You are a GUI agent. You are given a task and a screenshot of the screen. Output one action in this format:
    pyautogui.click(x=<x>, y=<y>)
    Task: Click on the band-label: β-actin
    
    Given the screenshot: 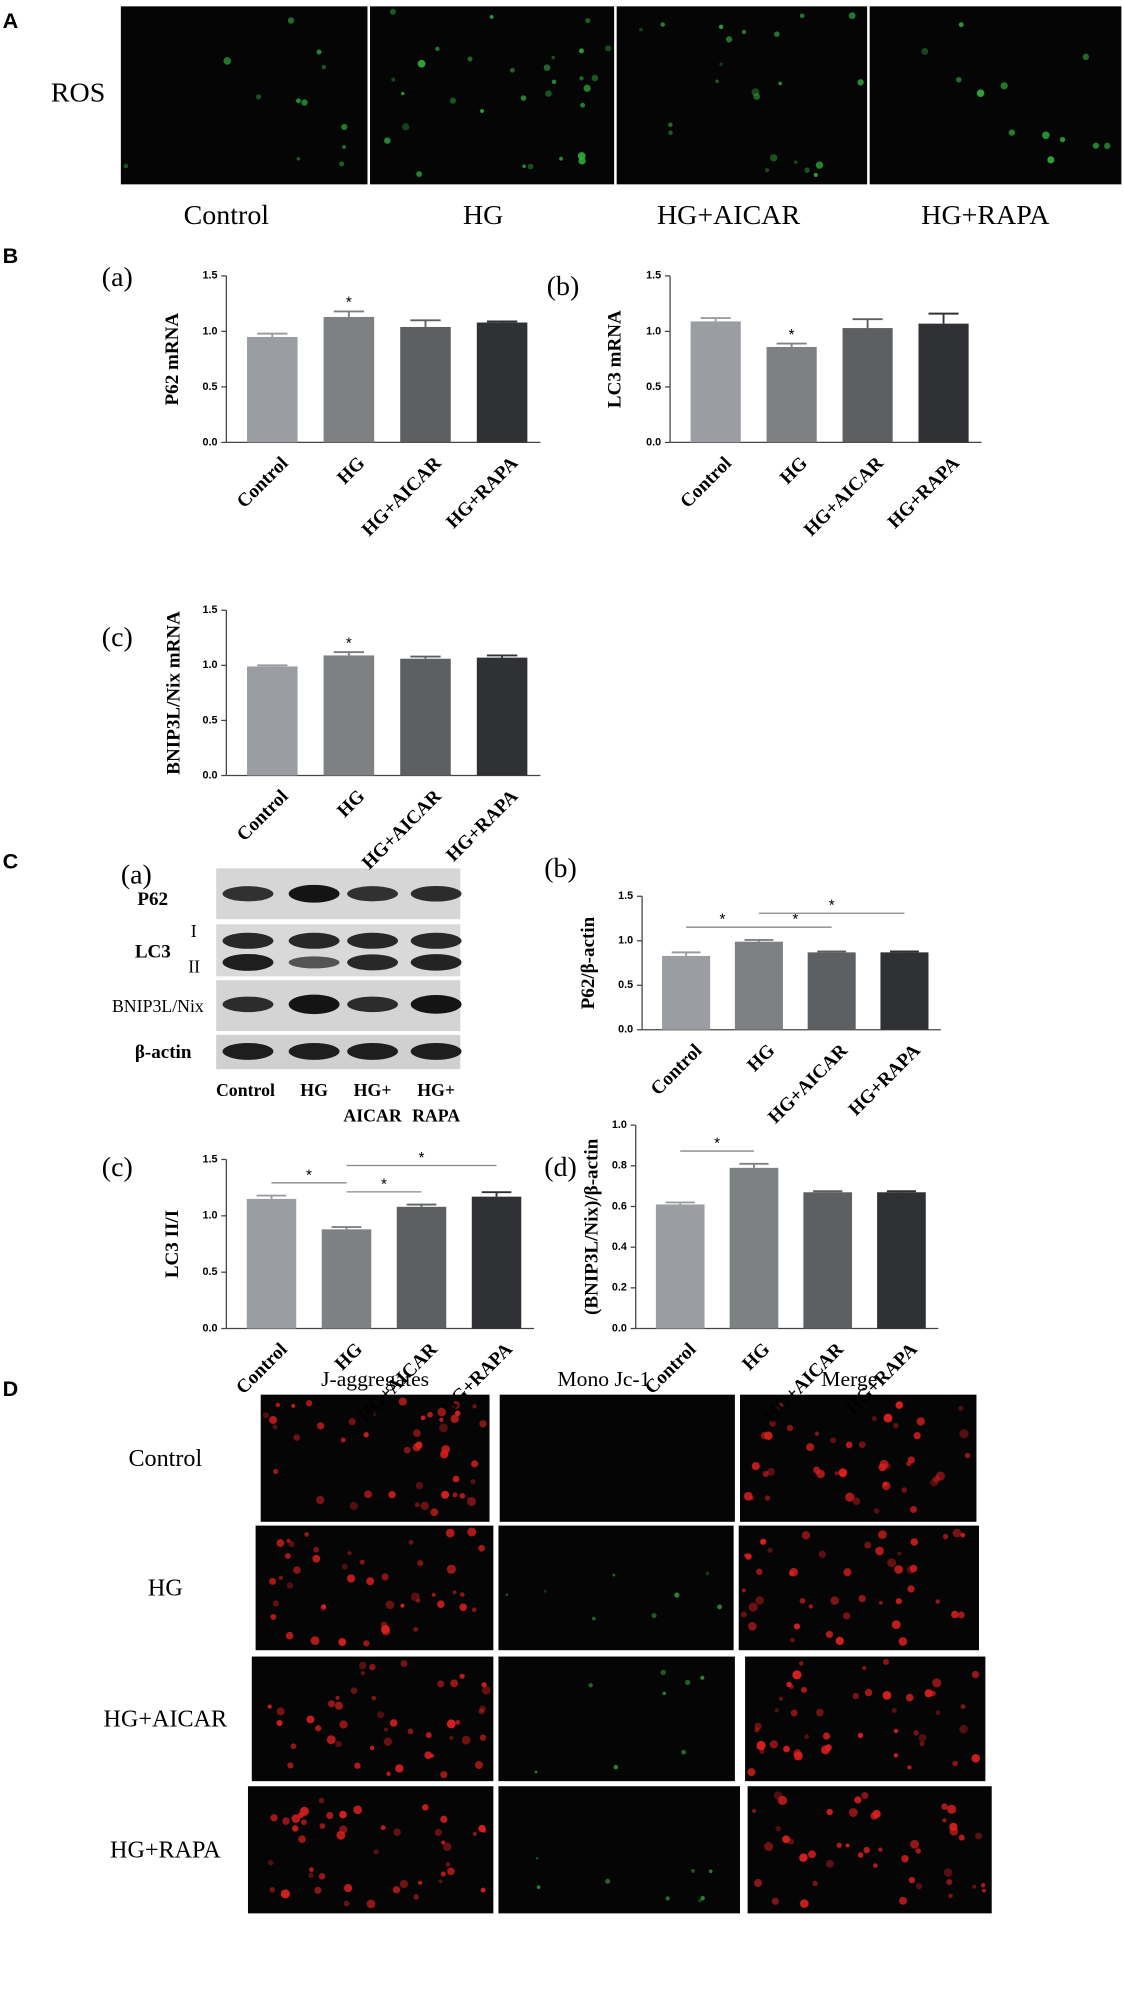 What is the action you would take?
    pyautogui.click(x=163, y=1052)
    